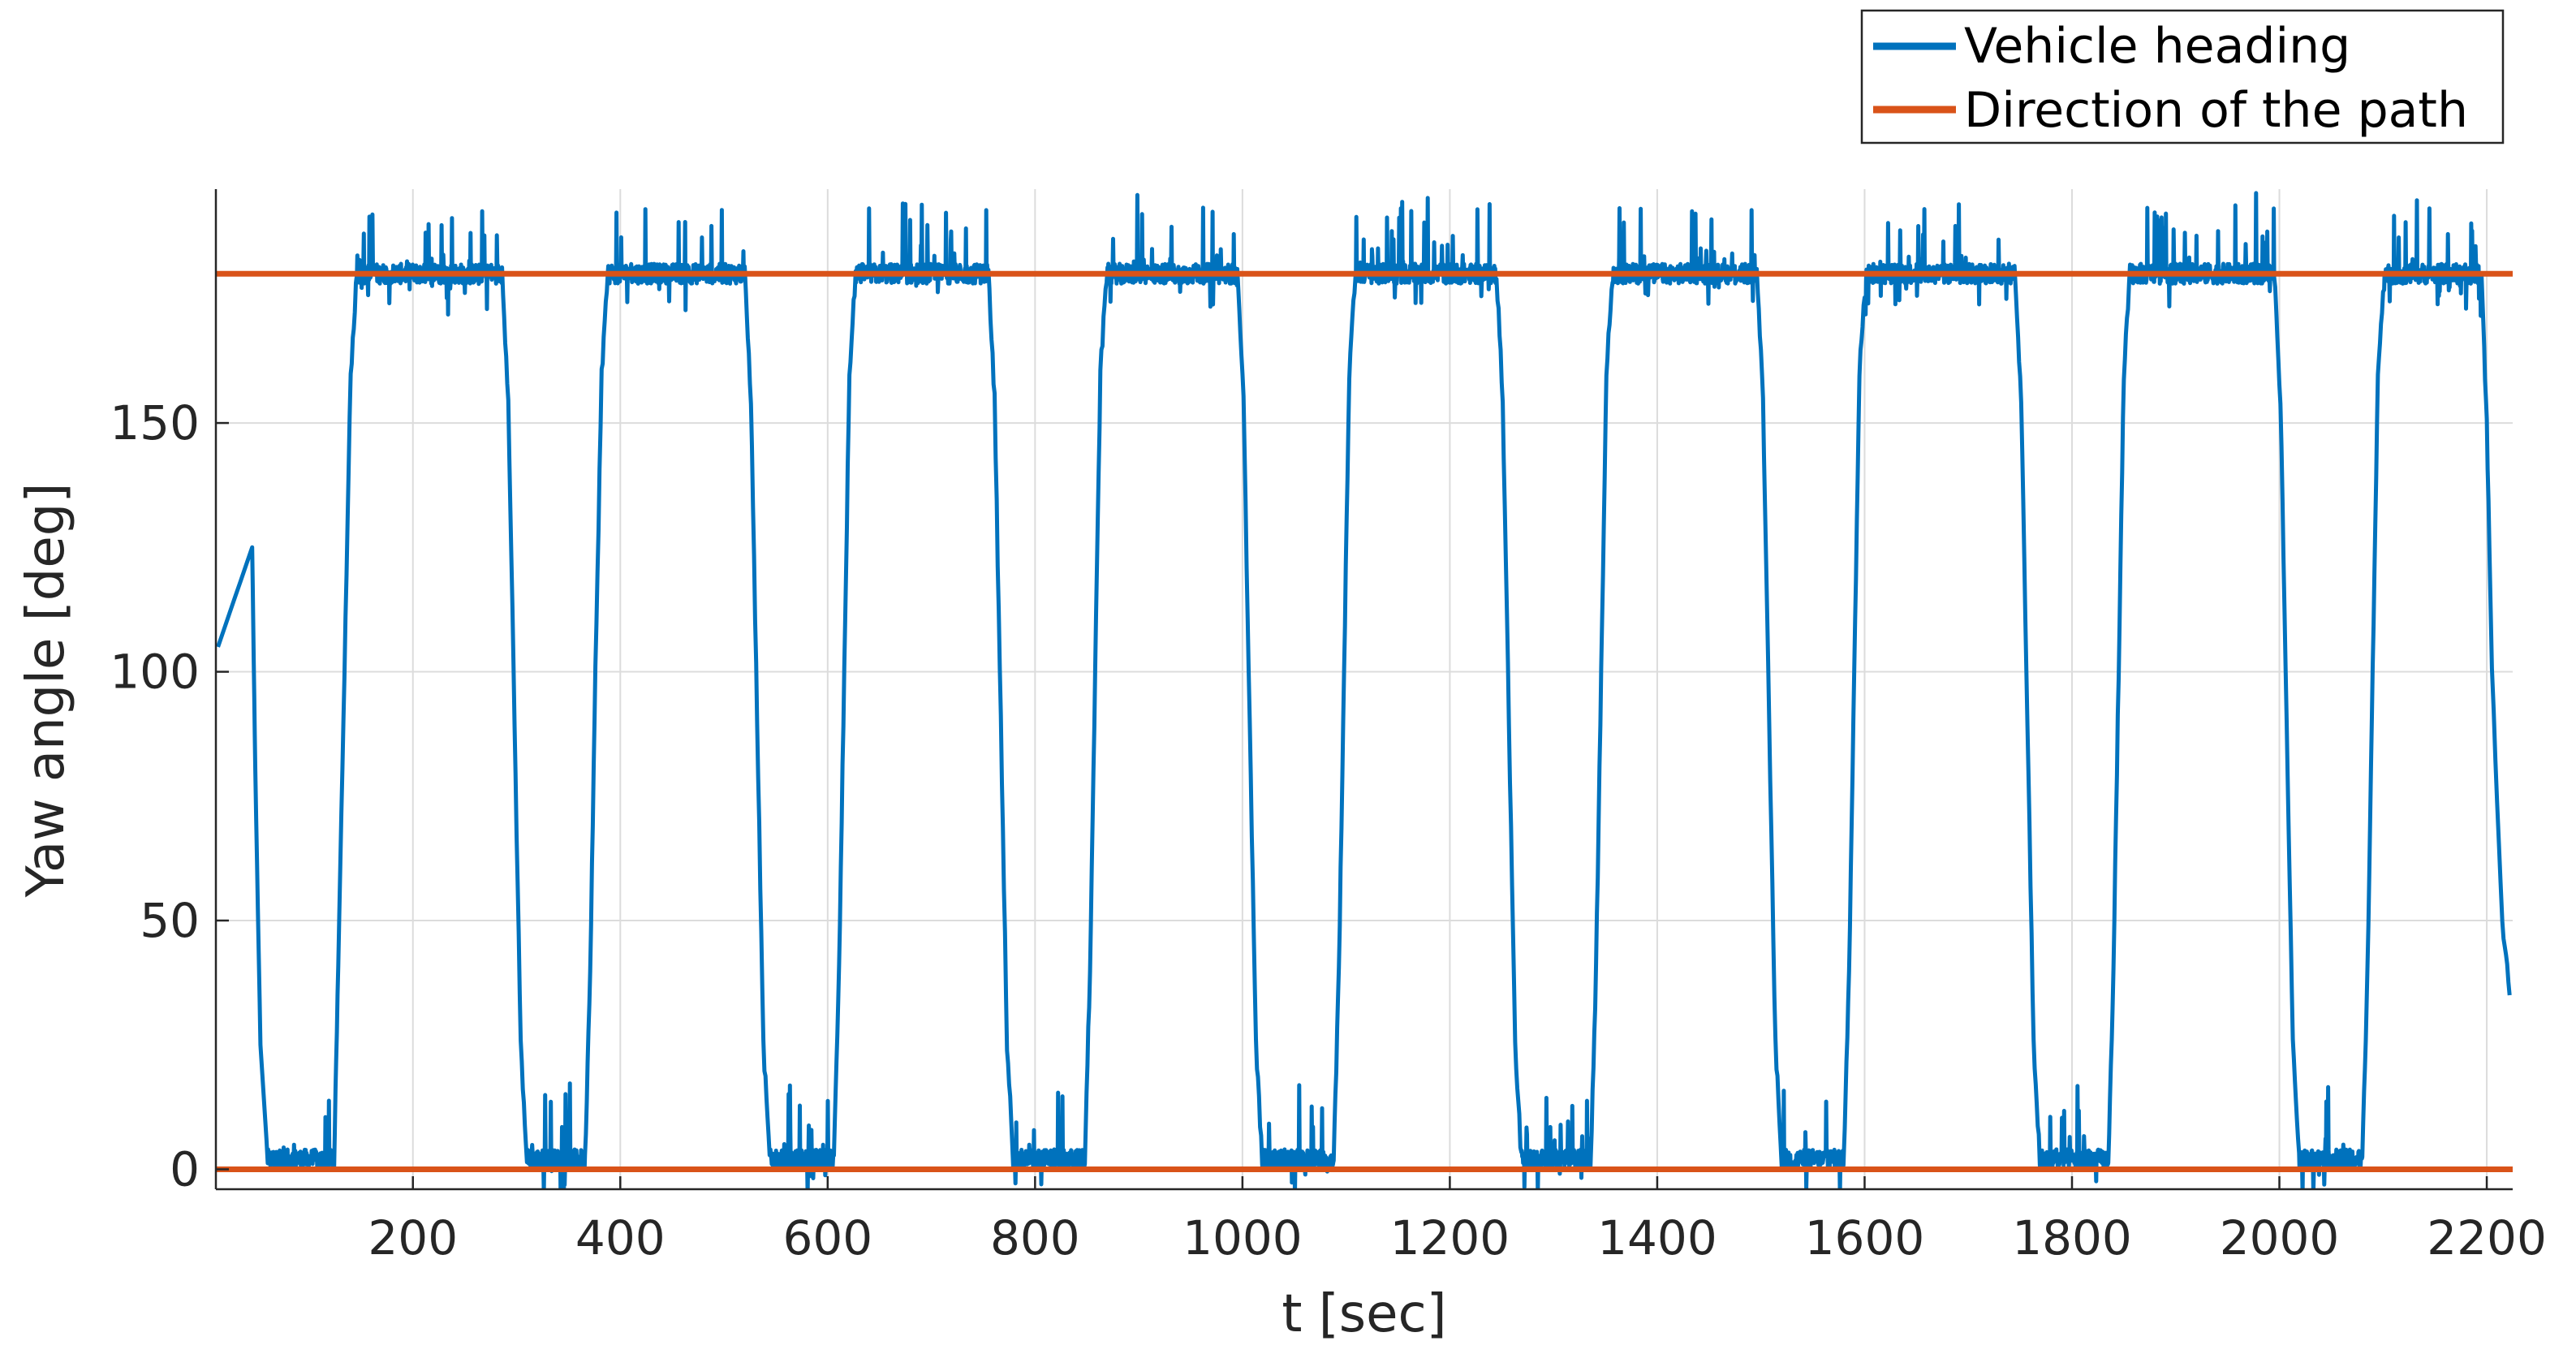  I want to click on x-tick-label: 1600, so click(1865, 1238).